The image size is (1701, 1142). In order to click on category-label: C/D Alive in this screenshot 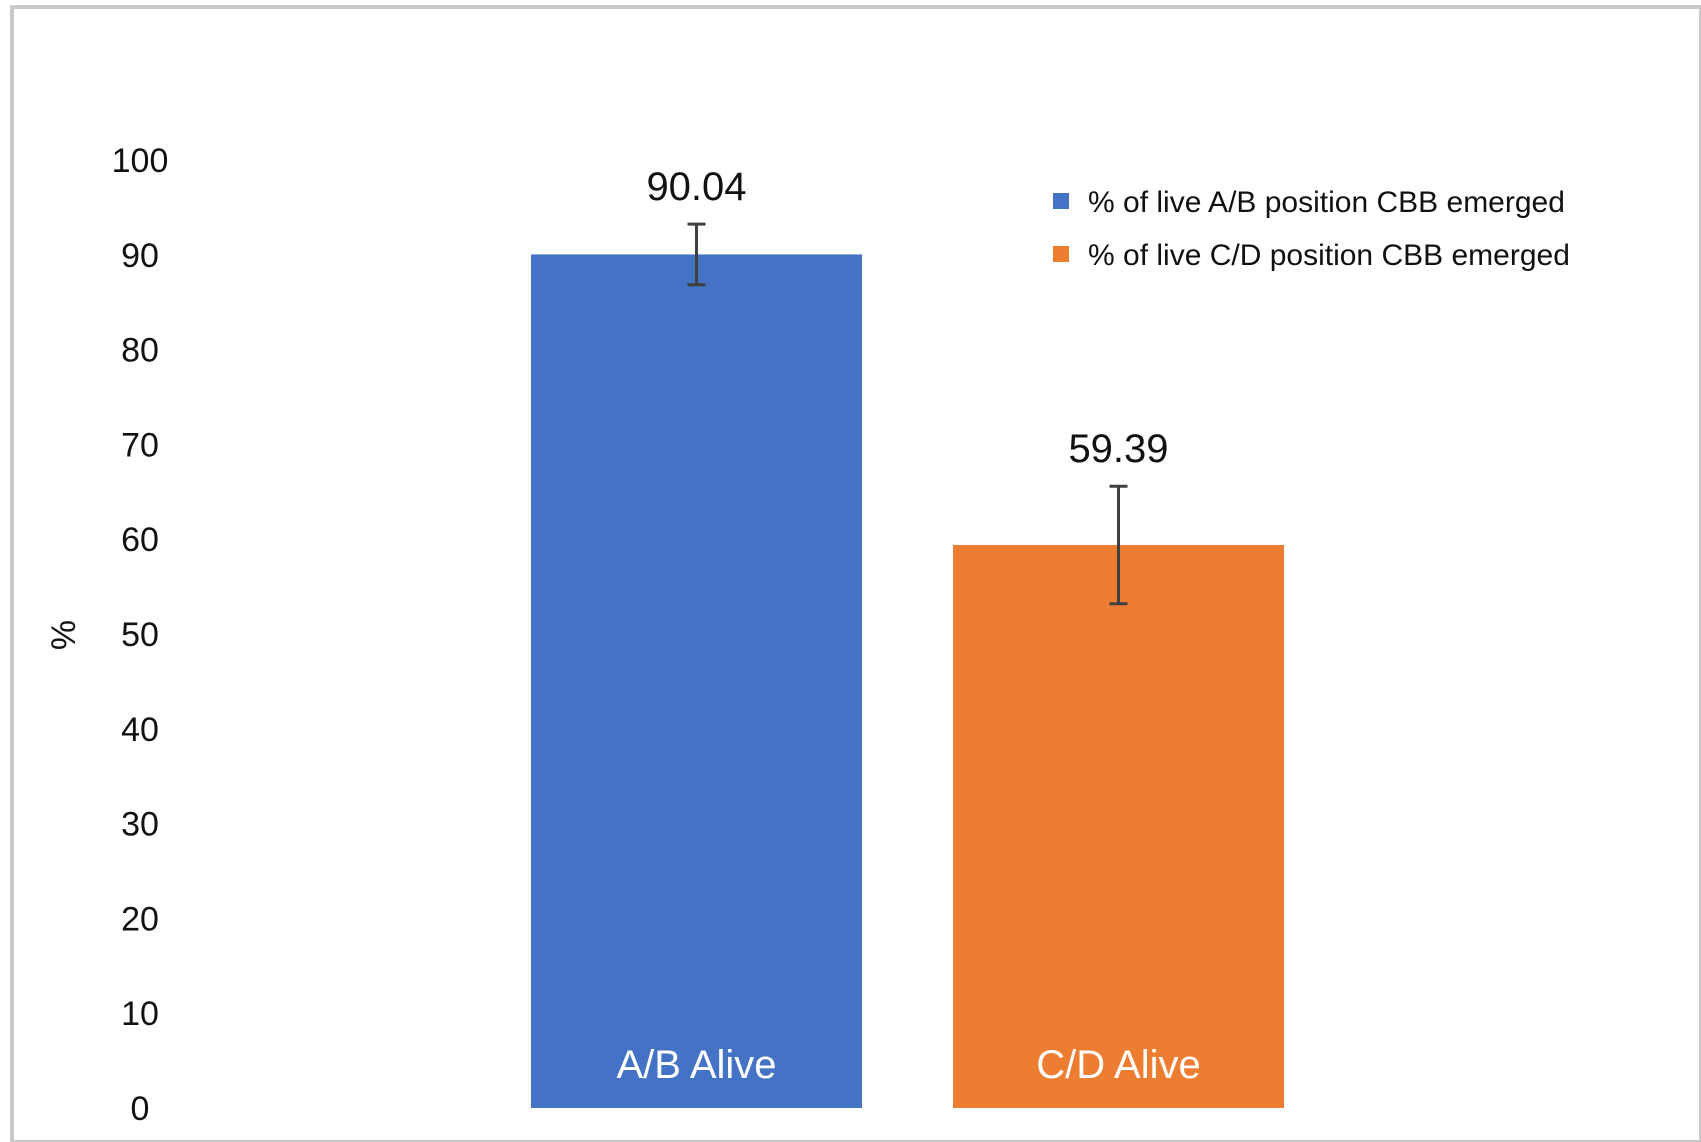, I will do `click(1118, 1065)`.